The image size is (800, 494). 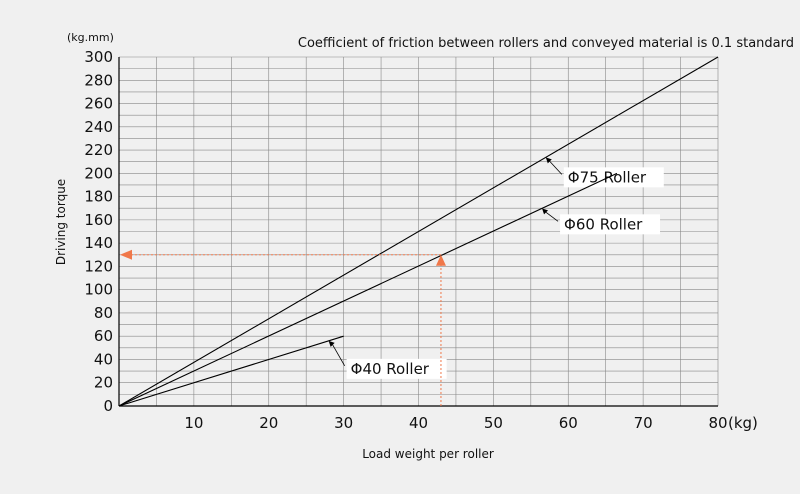 What do you see at coordinates (343, 423) in the screenshot?
I see `x-tick-label: 30` at bounding box center [343, 423].